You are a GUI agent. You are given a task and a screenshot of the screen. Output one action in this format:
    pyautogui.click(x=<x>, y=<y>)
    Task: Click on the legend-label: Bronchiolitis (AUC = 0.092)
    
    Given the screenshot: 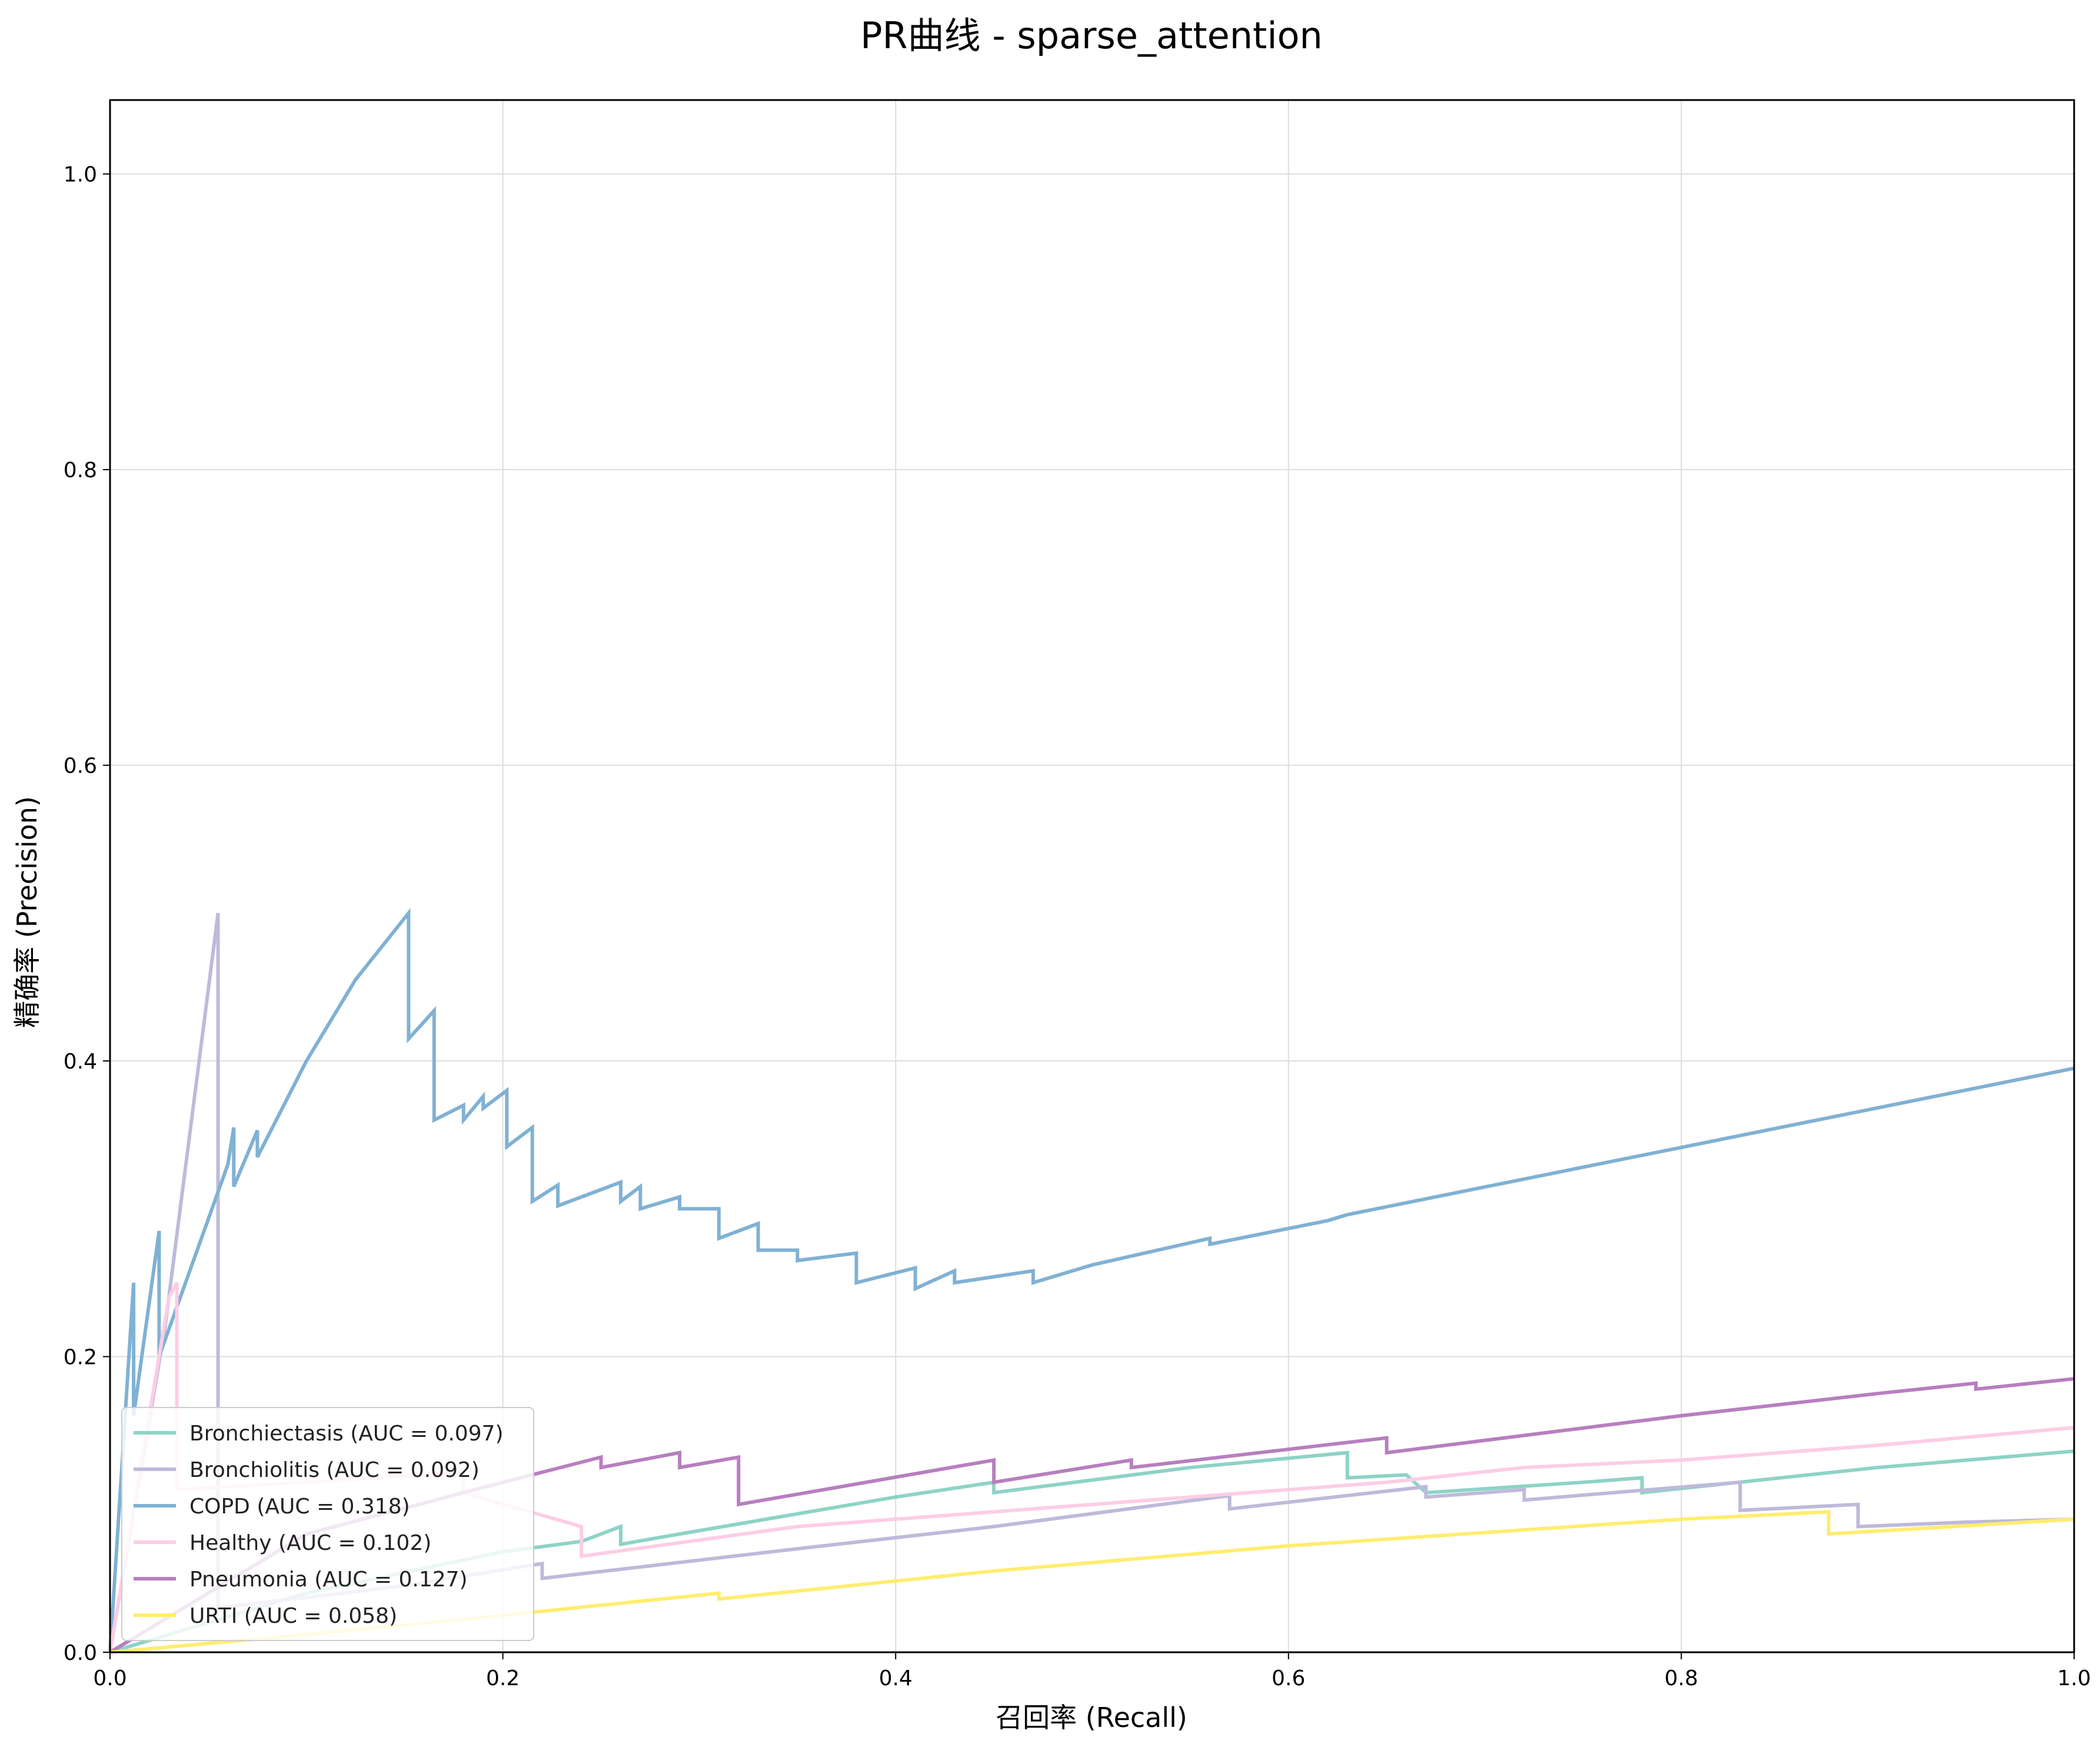 What is the action you would take?
    pyautogui.click(x=334, y=1470)
    